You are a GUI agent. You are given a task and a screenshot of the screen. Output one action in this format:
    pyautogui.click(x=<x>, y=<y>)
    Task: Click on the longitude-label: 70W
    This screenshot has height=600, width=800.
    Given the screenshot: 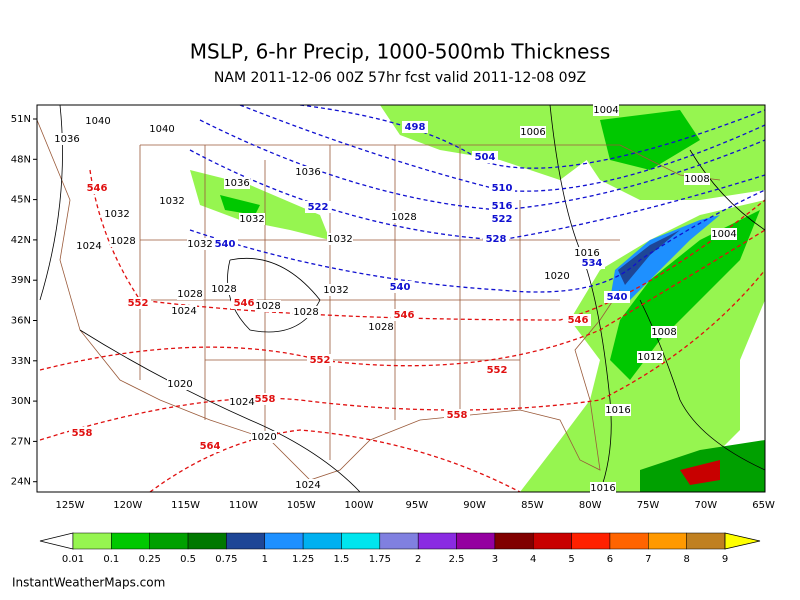 What is the action you would take?
    pyautogui.click(x=705, y=505)
    